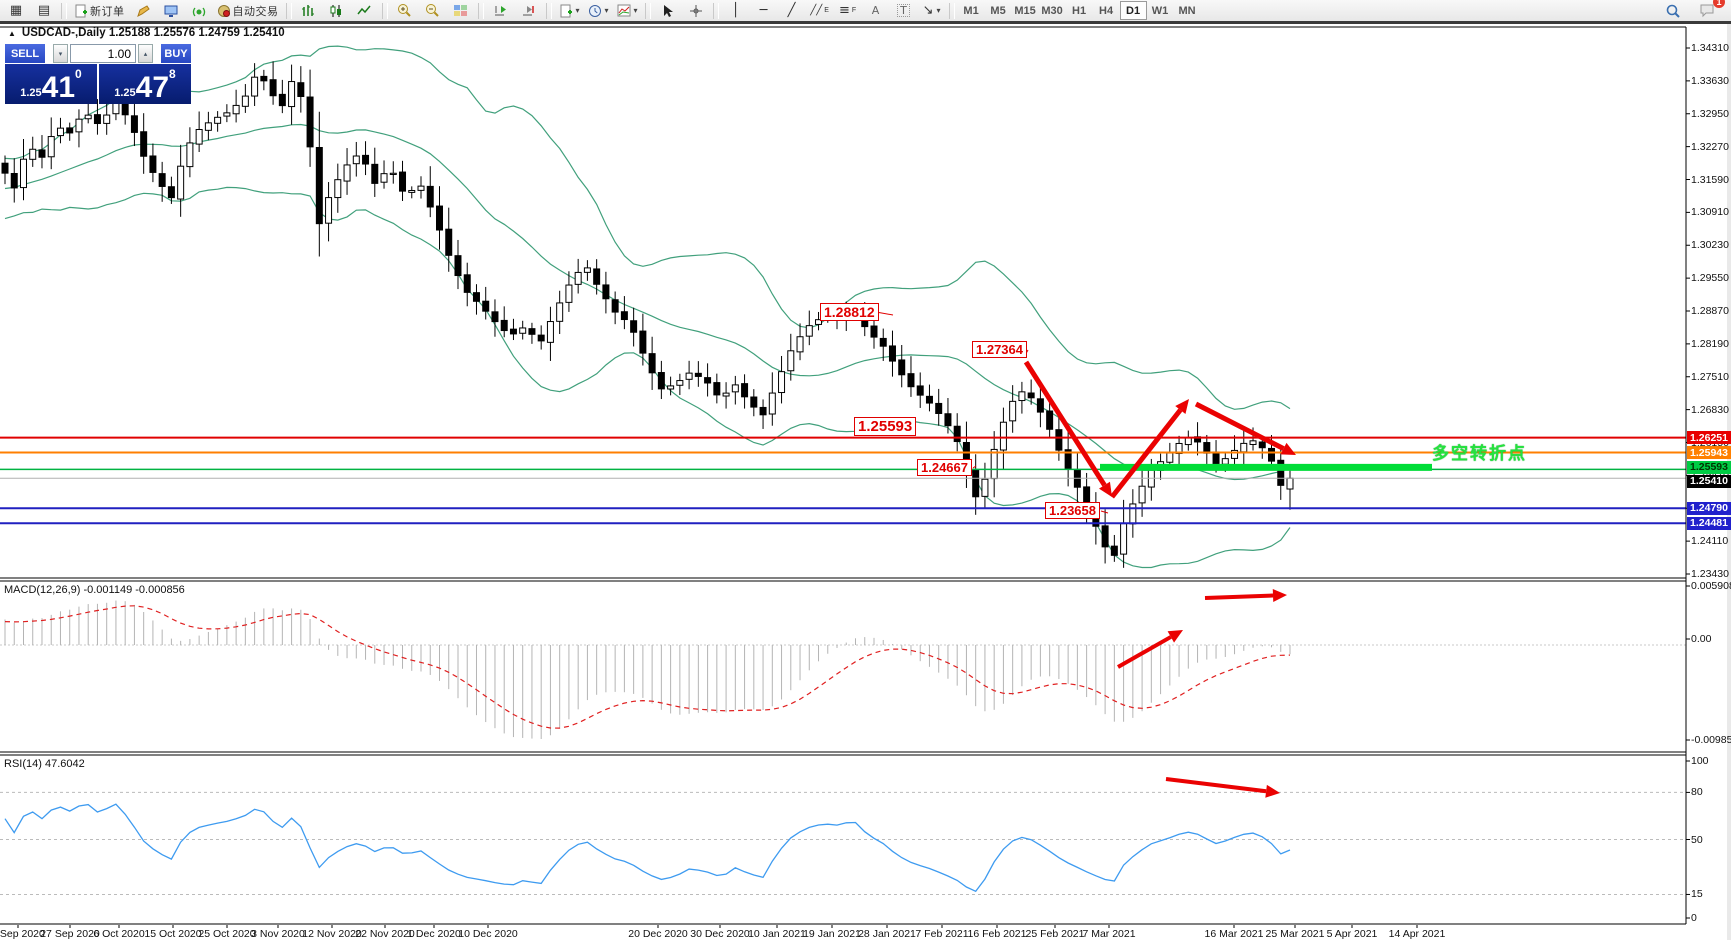  Describe the element at coordinates (942, 934) in the screenshot. I see `date-label: 7 Feb 2021` at that location.